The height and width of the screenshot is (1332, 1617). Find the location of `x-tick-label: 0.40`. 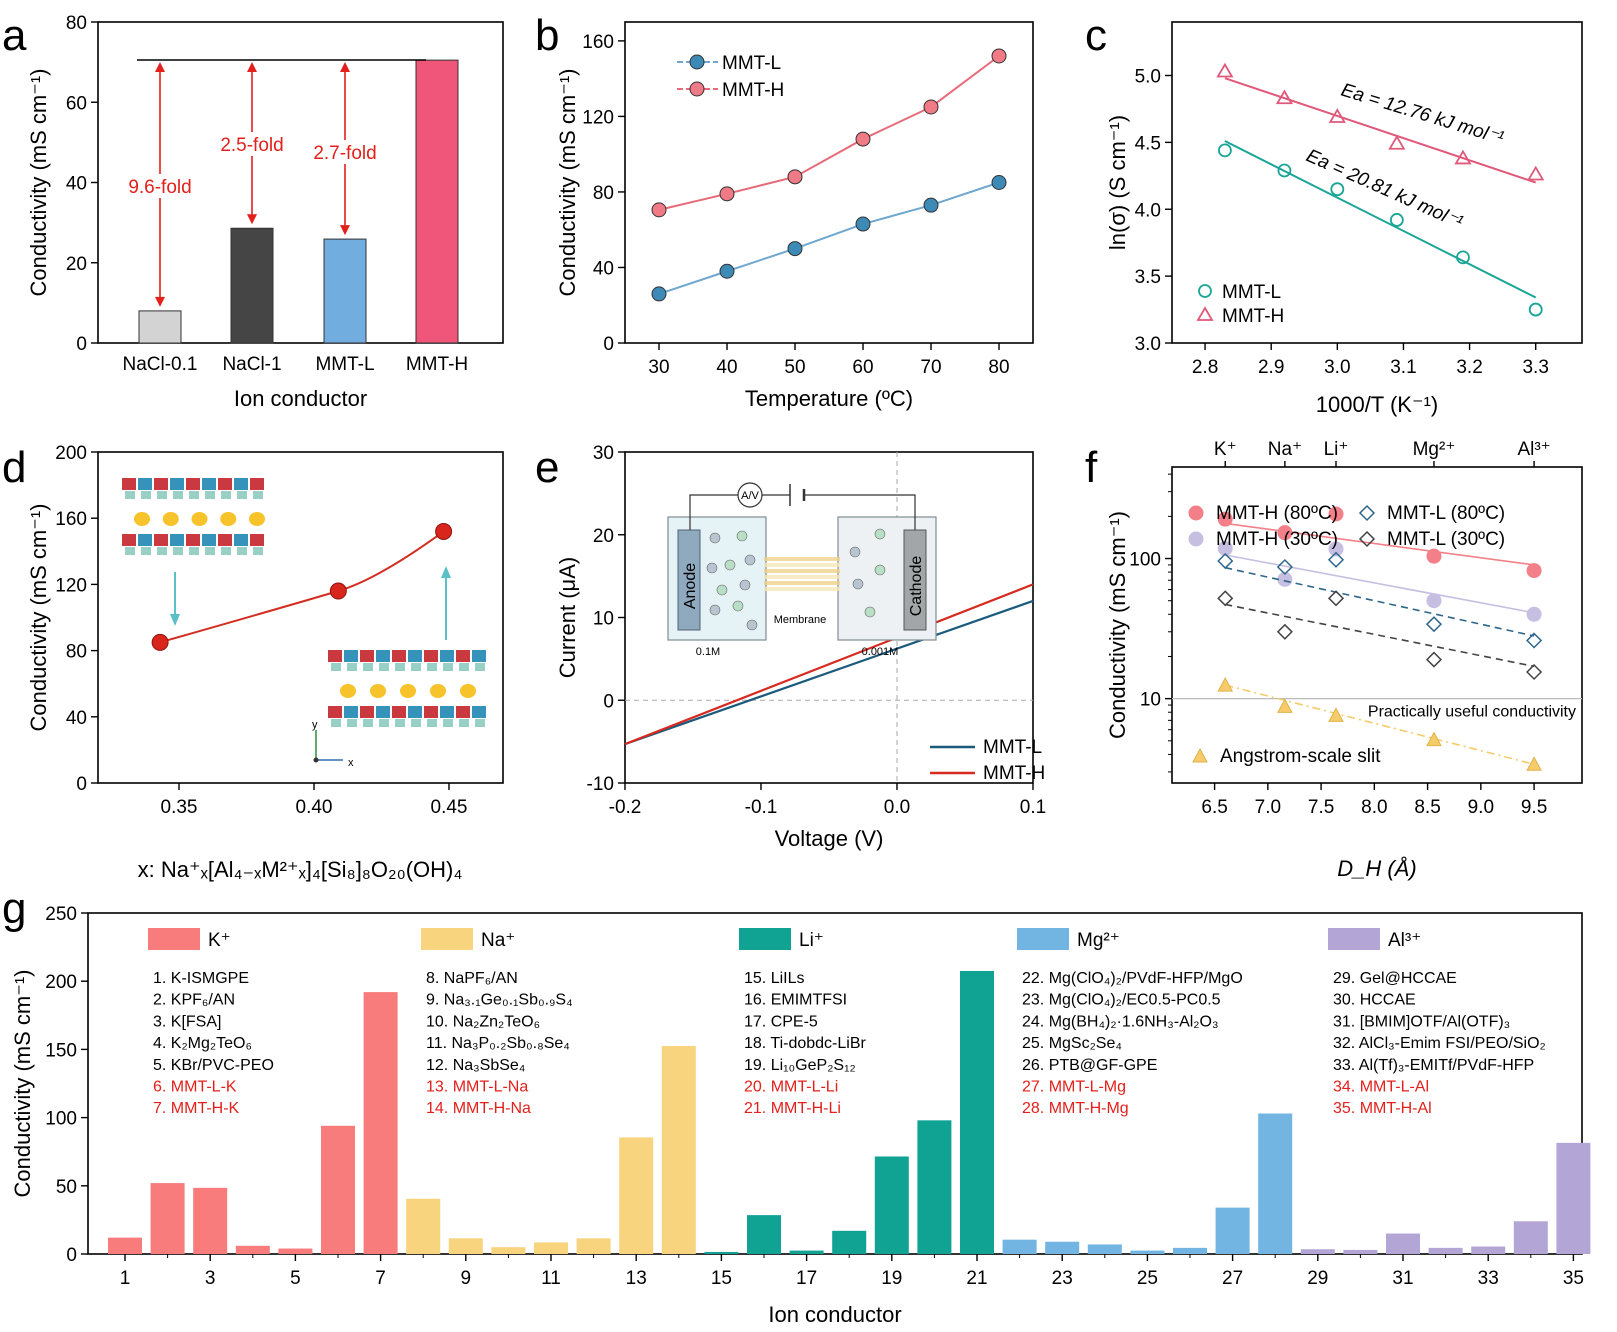

x-tick-label: 0.40 is located at coordinates (314, 807).